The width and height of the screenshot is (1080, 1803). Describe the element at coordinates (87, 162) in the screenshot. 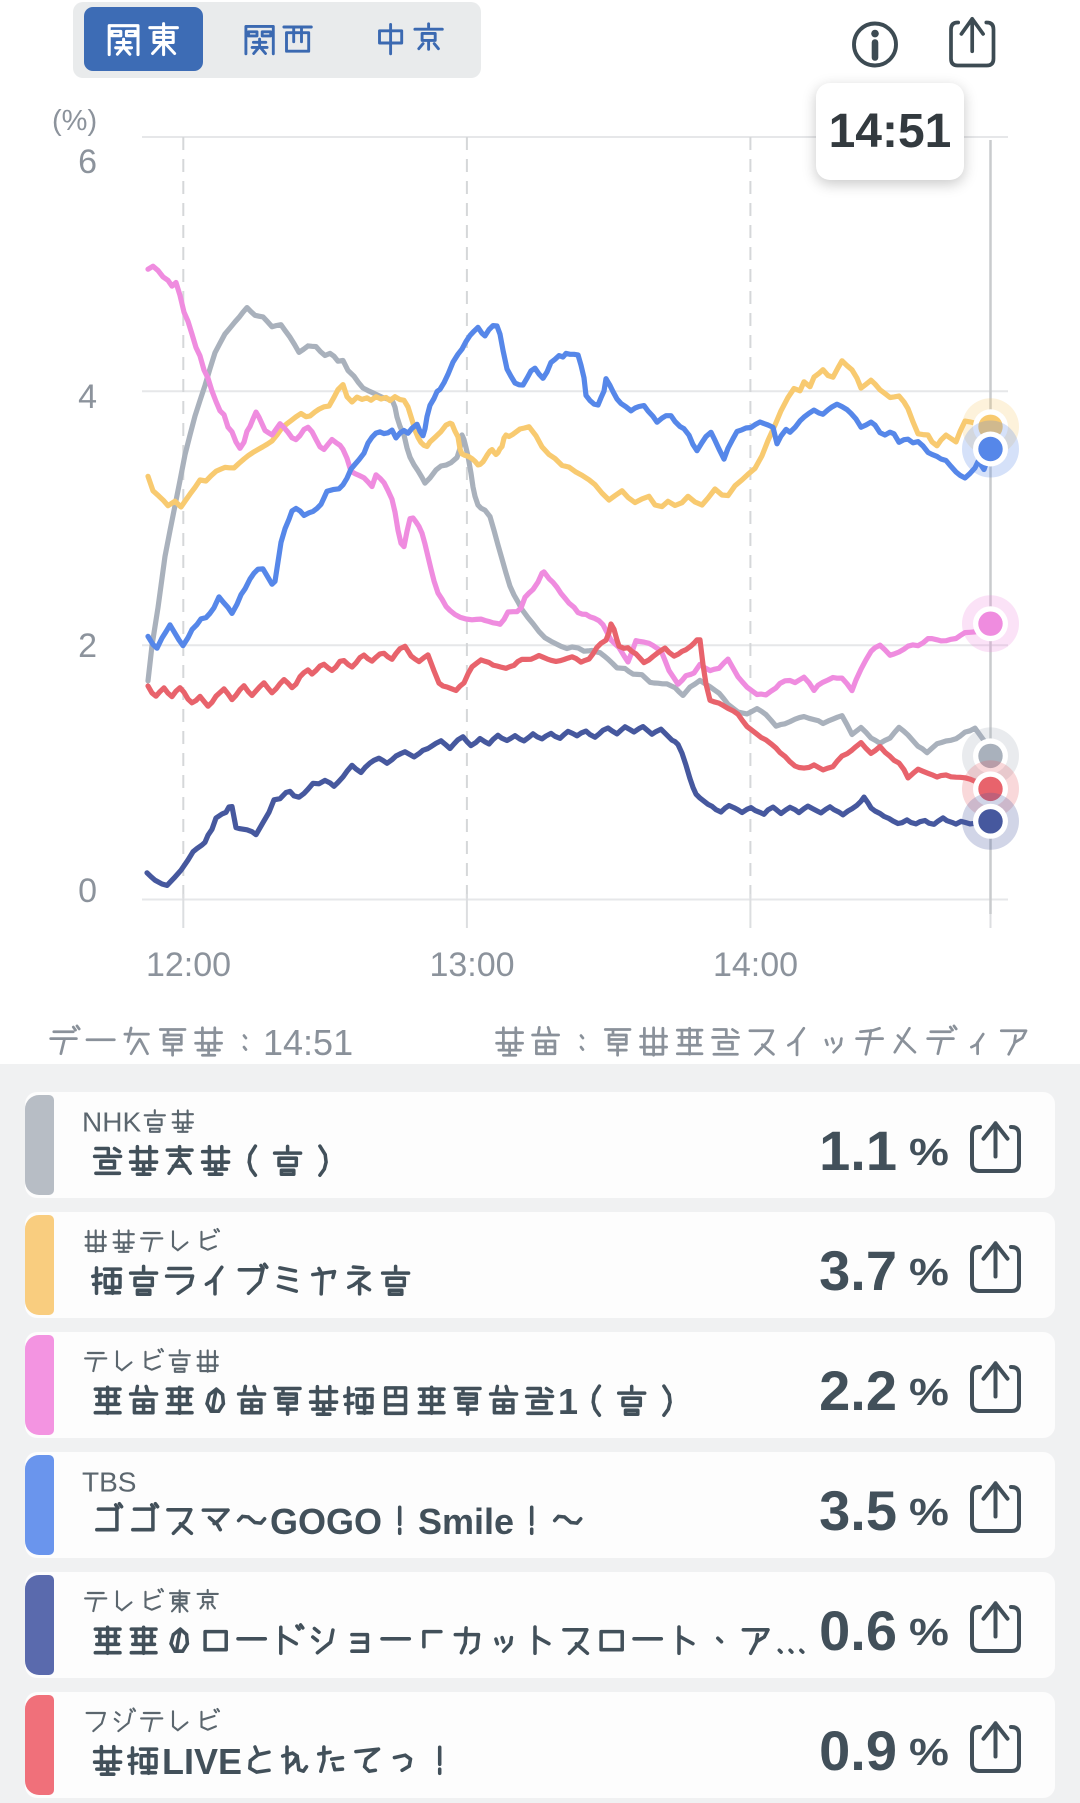

I see `svg-text: 6` at that location.